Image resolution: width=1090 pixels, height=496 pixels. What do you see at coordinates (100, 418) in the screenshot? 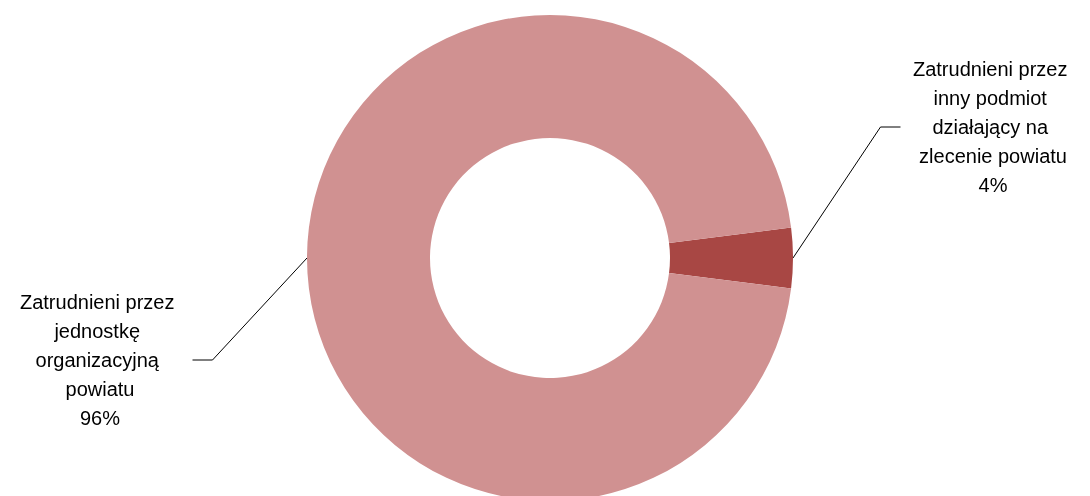
I see `data-label: 96%` at bounding box center [100, 418].